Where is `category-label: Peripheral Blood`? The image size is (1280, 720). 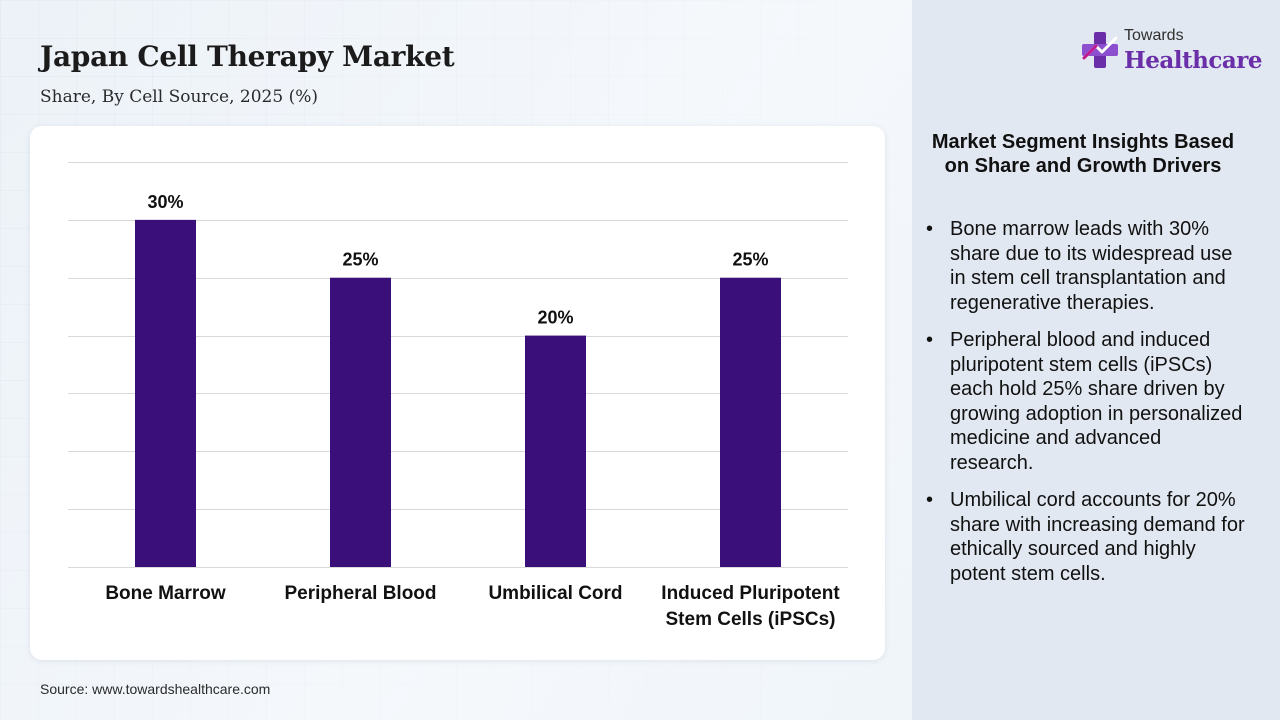
category-label: Peripheral Blood is located at coordinates (360, 593).